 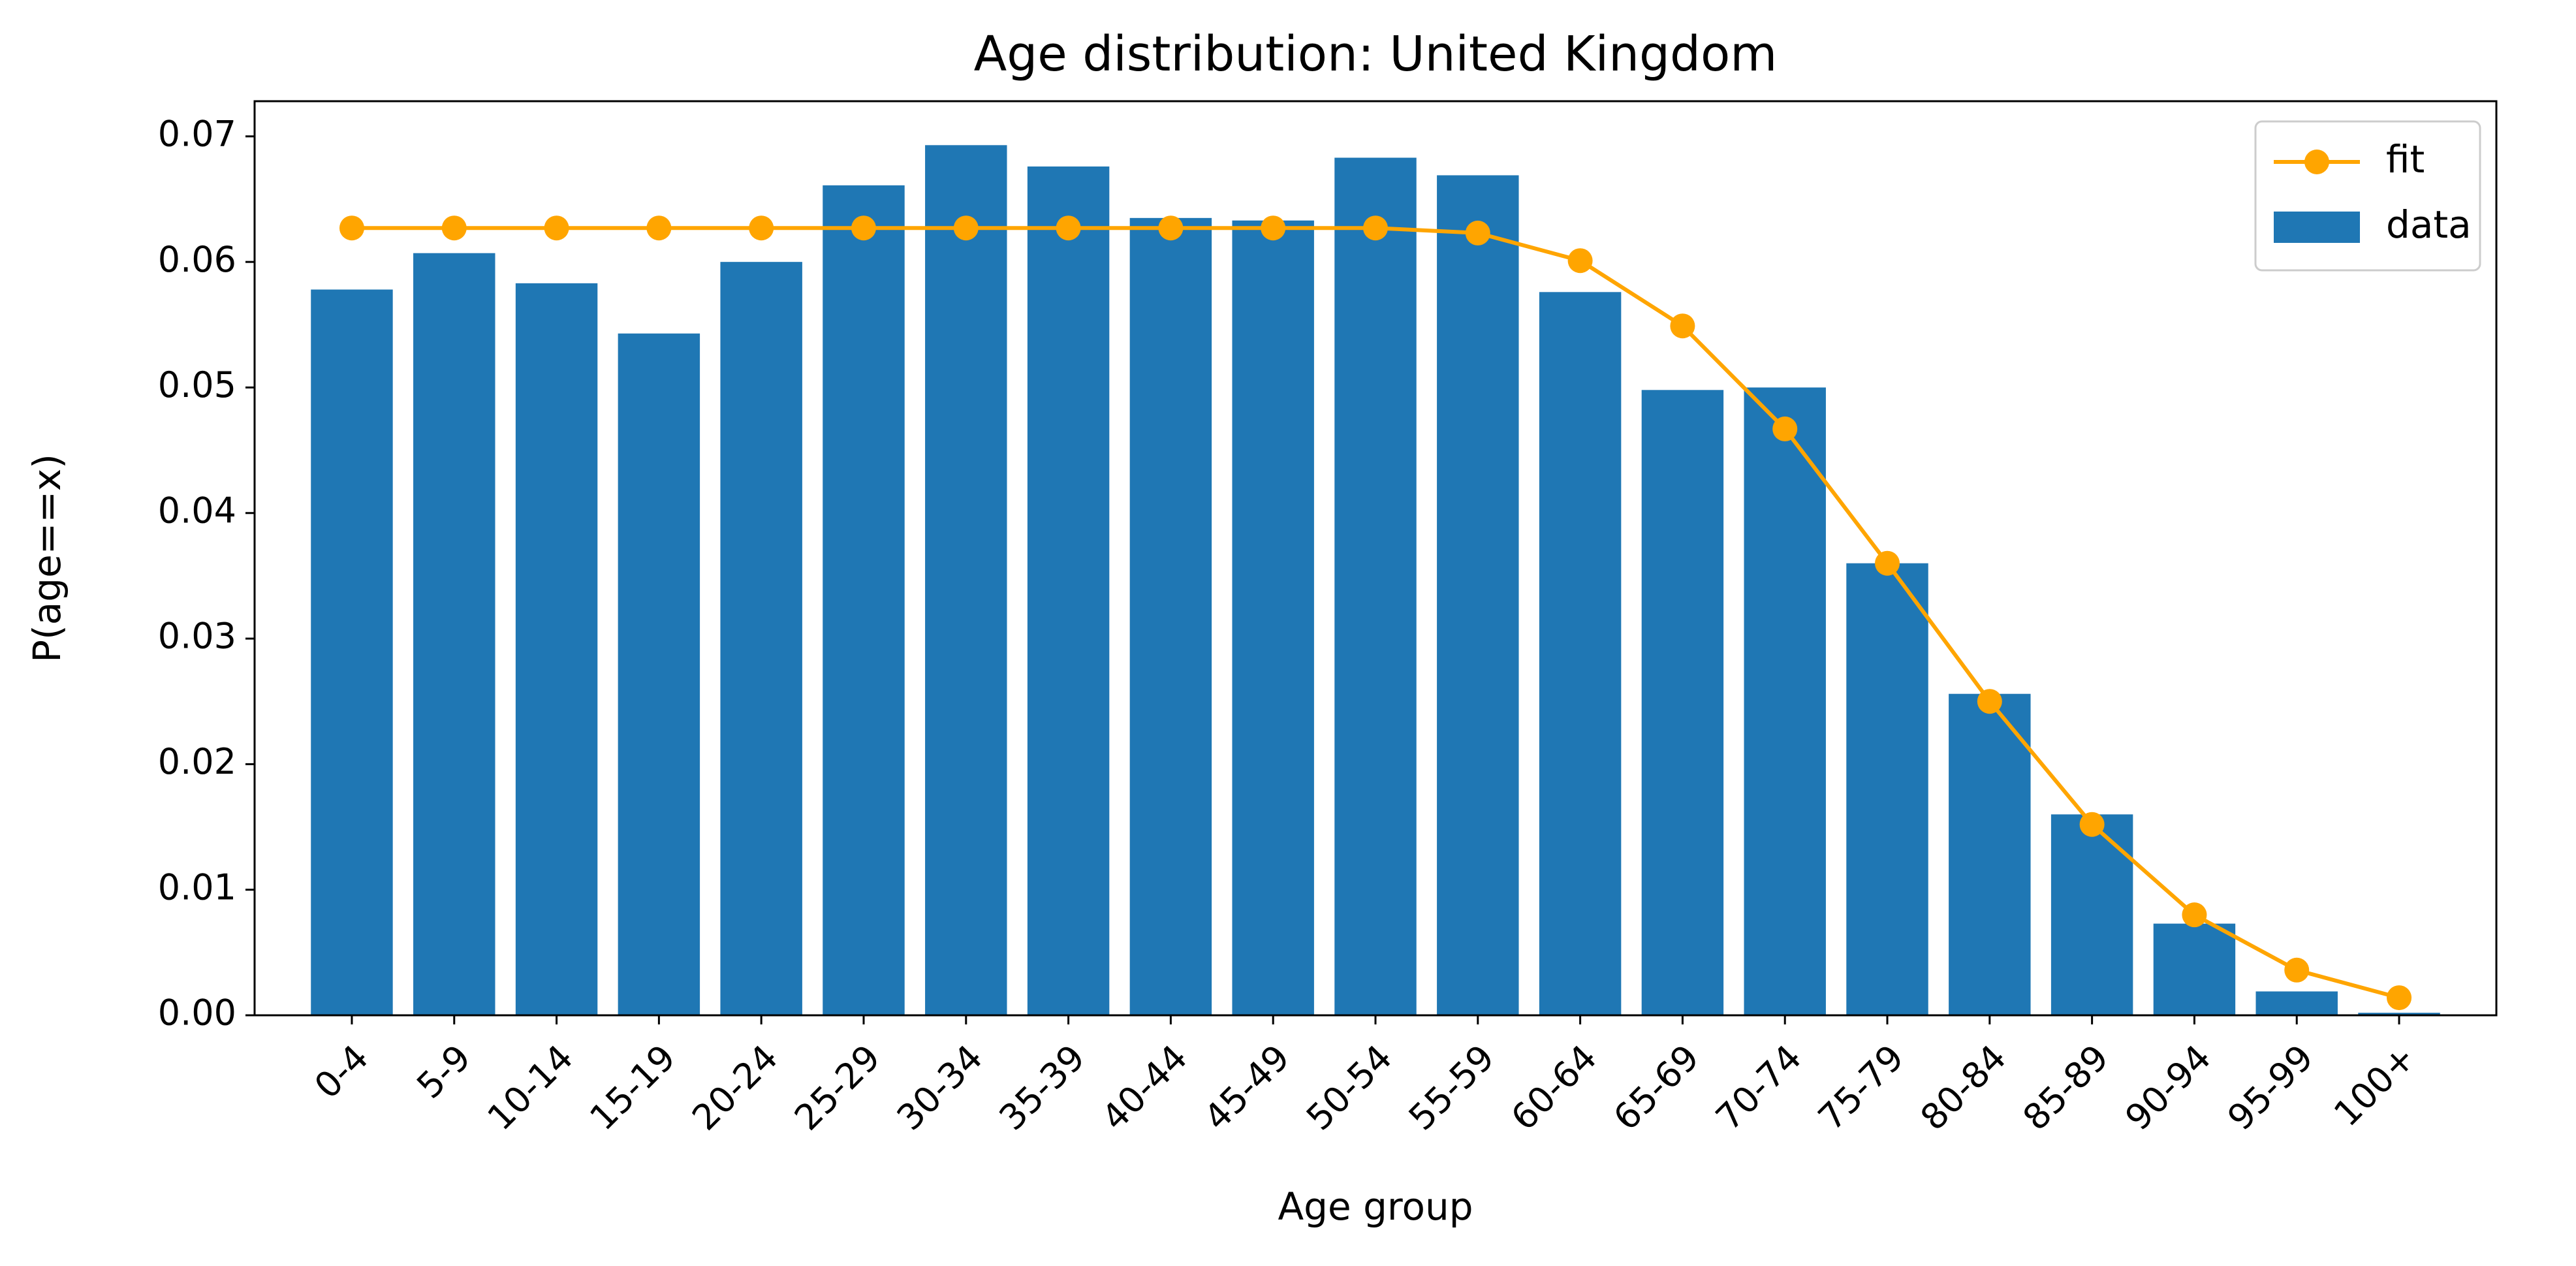 What do you see at coordinates (2317, 228) in the screenshot?
I see `legend-data-swatch` at bounding box center [2317, 228].